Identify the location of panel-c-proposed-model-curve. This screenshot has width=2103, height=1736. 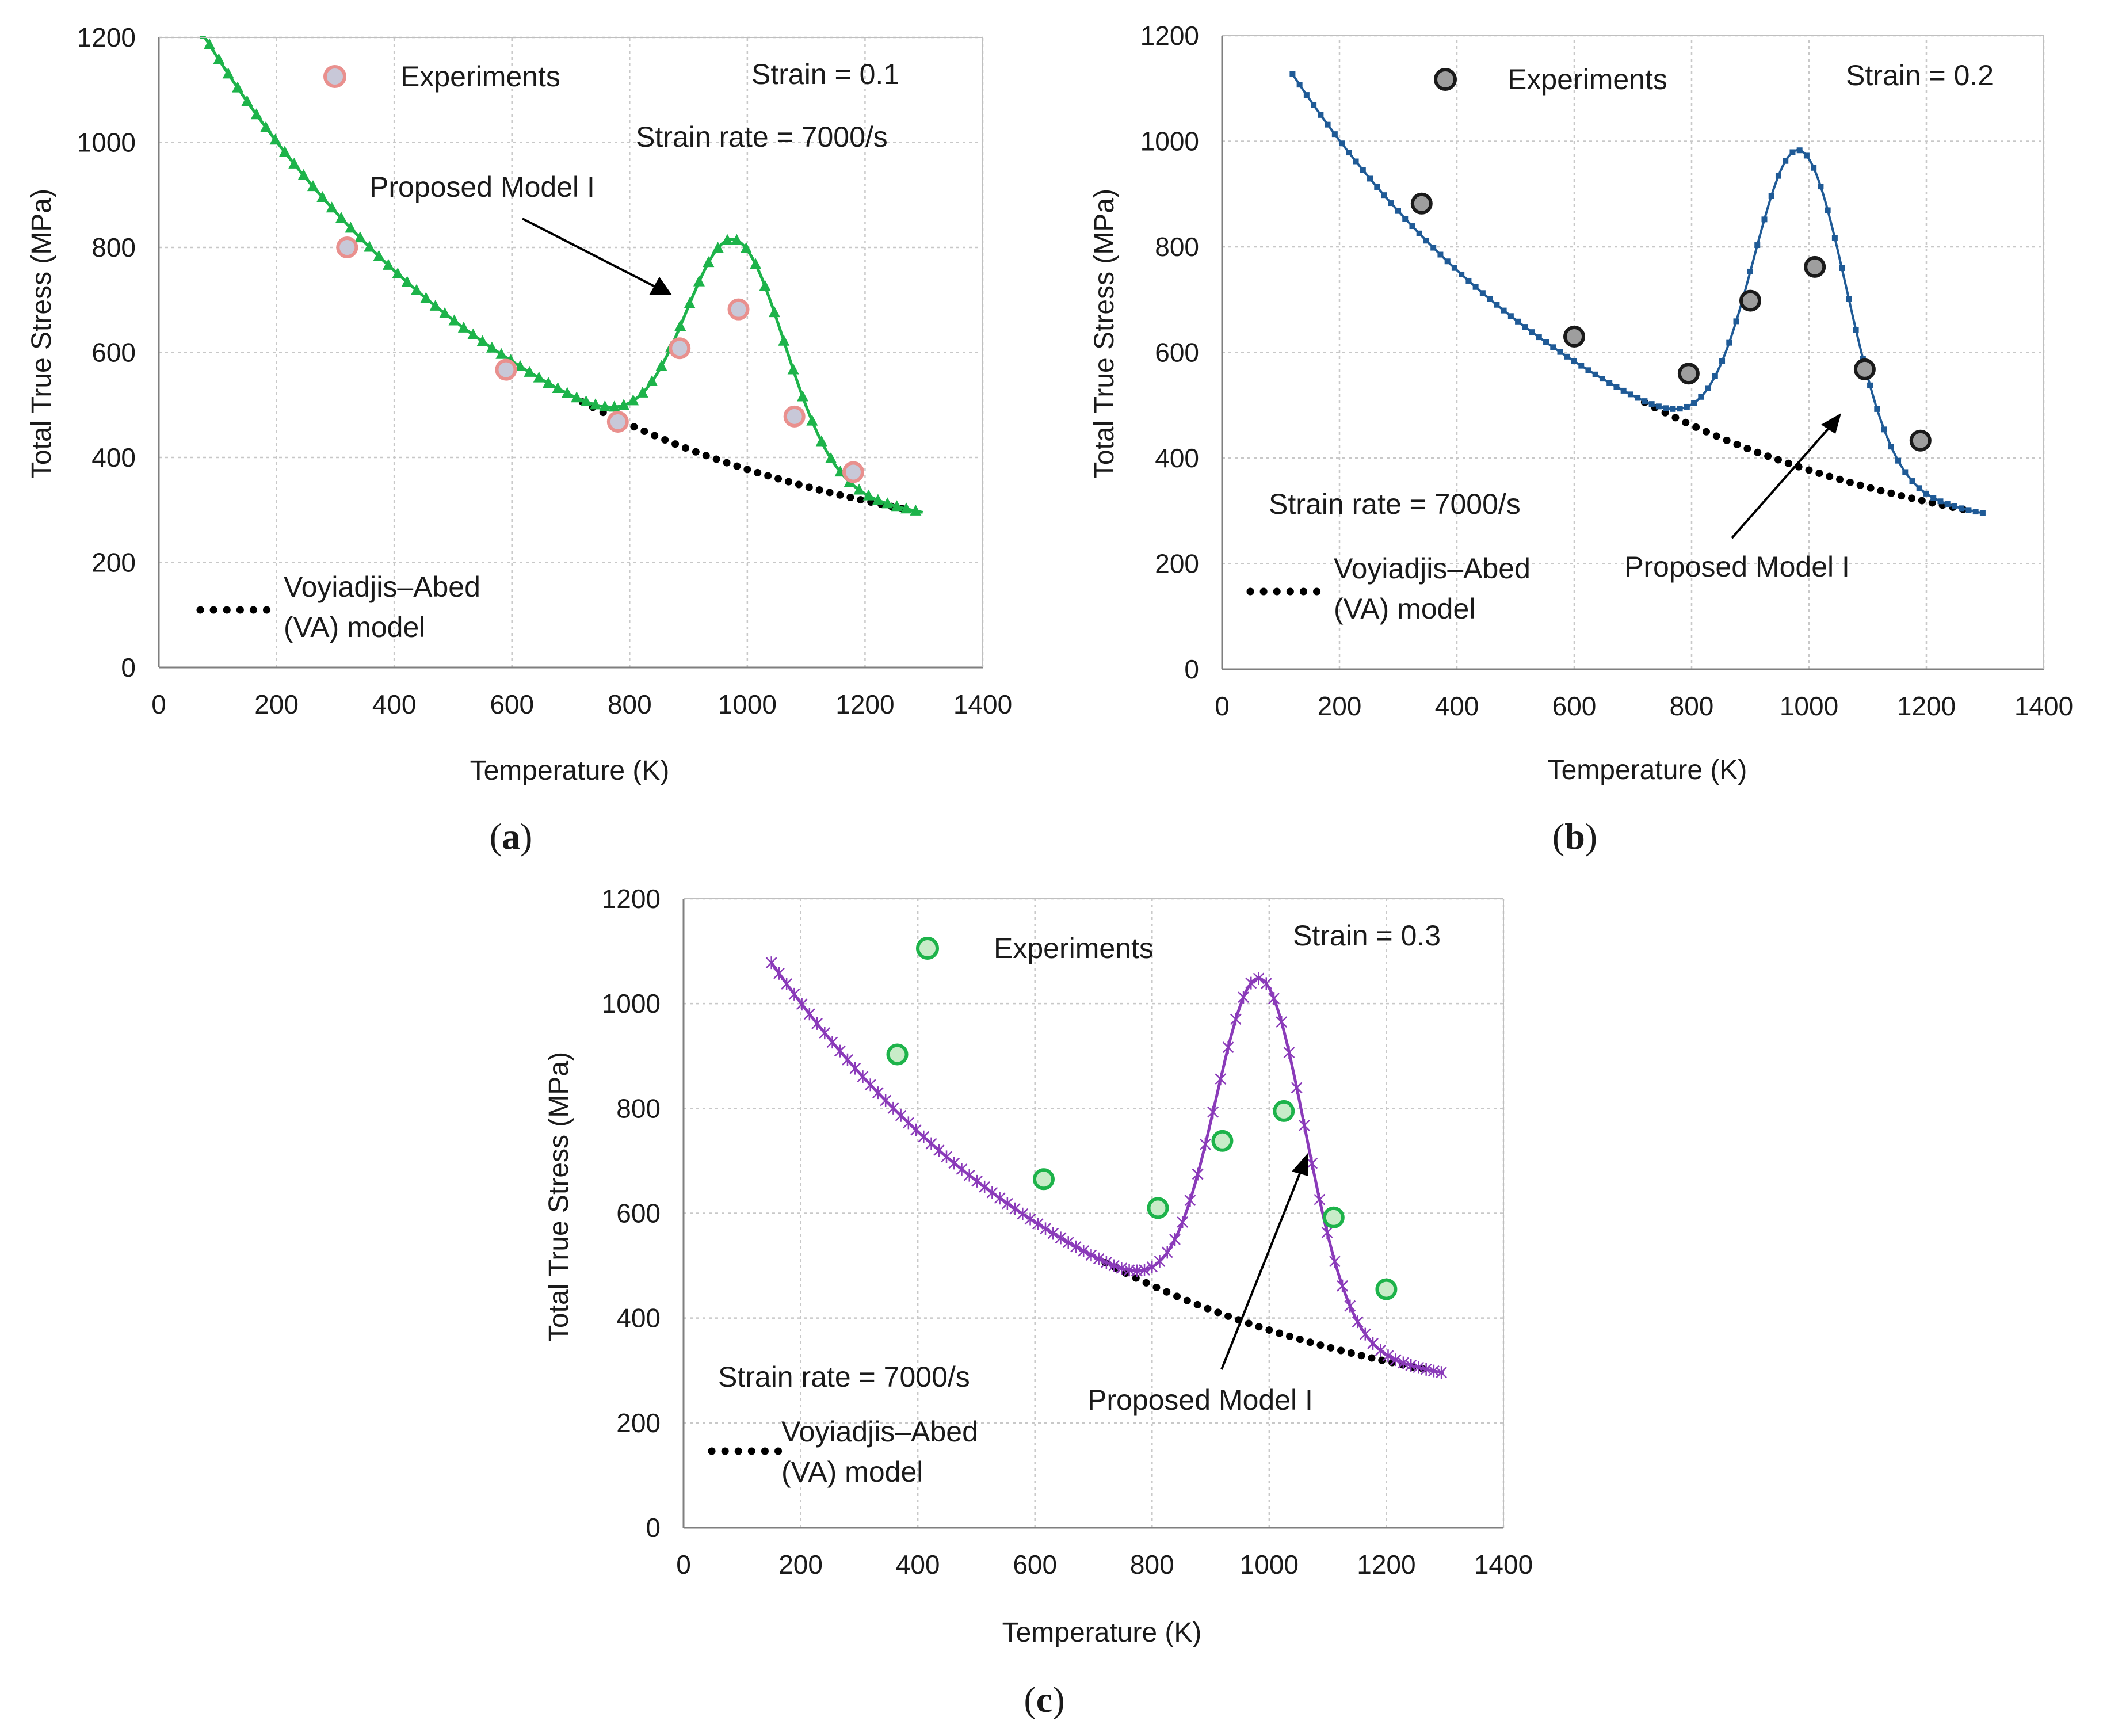
(1106, 1167).